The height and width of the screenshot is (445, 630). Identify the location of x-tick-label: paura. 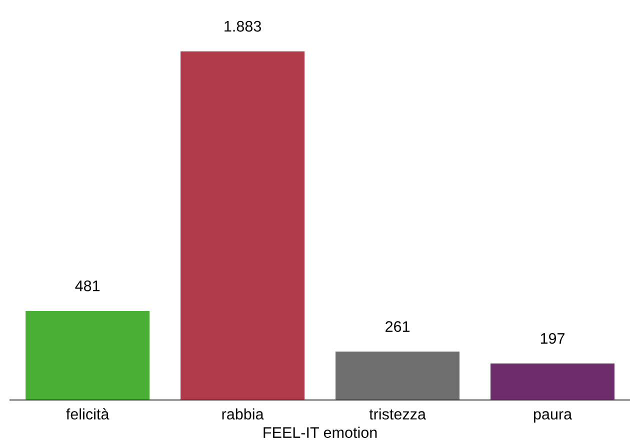
(553, 417).